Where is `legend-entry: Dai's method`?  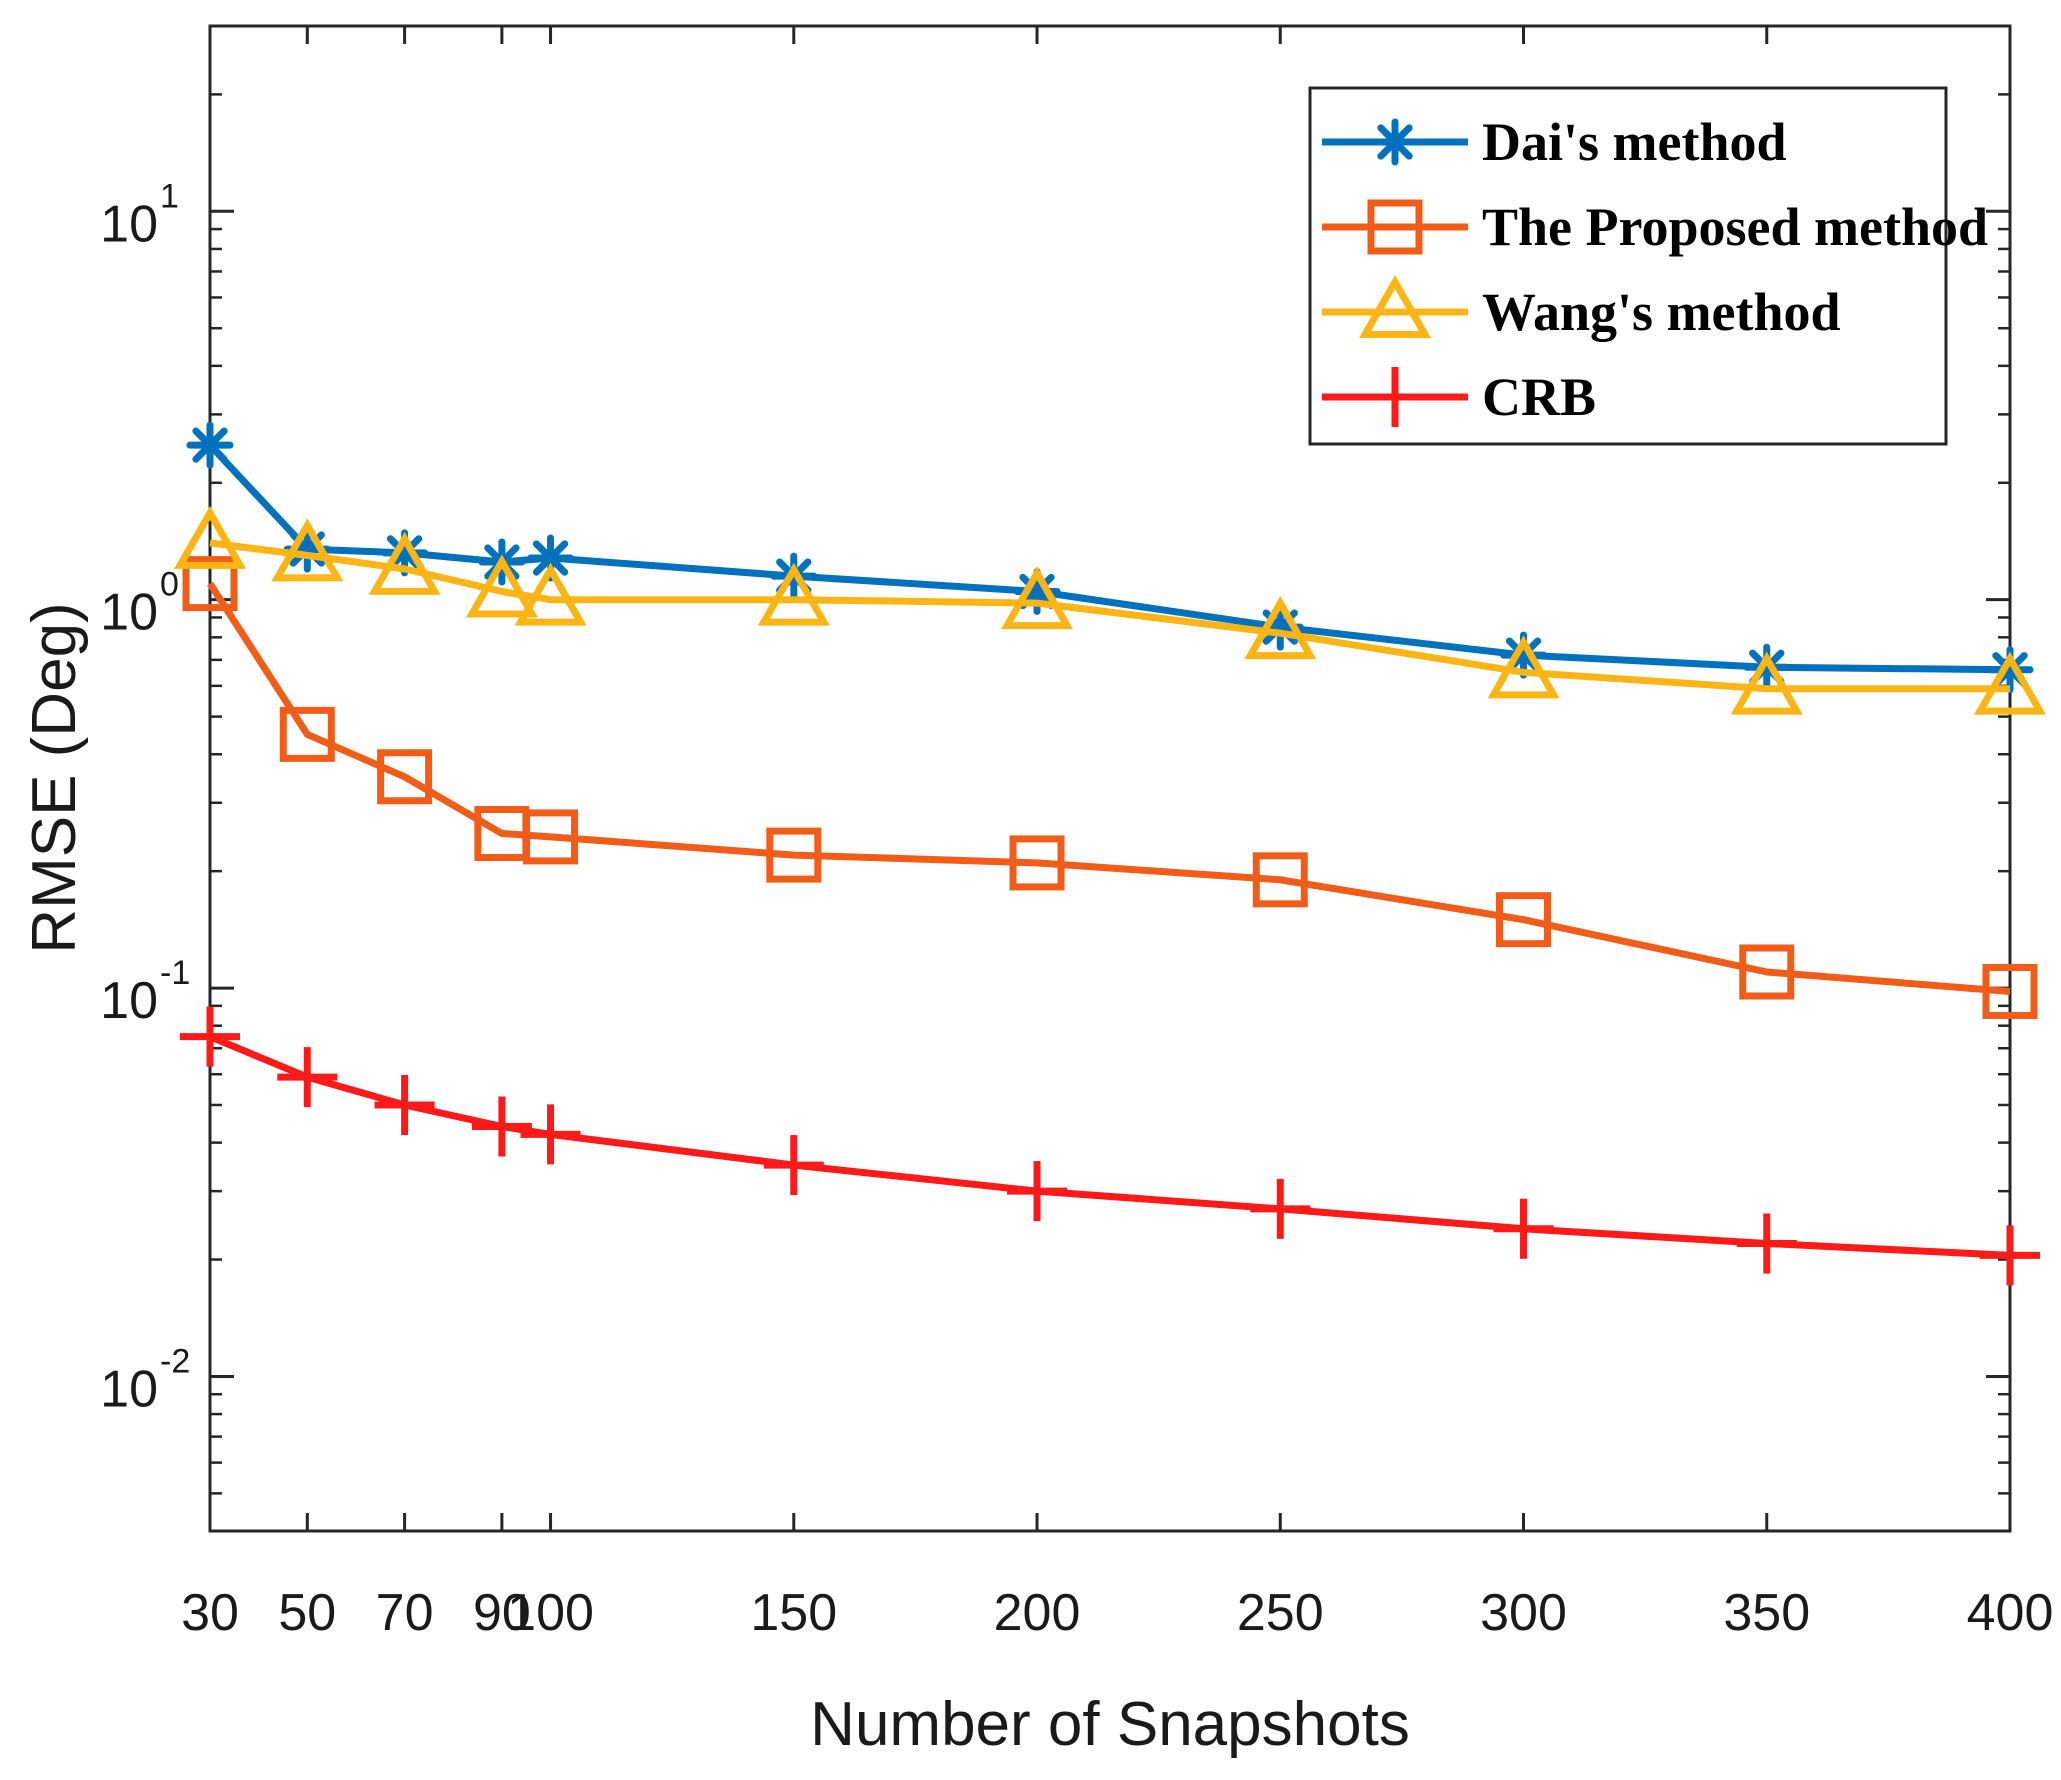
legend-entry: Dai's method is located at coordinates (1554, 142).